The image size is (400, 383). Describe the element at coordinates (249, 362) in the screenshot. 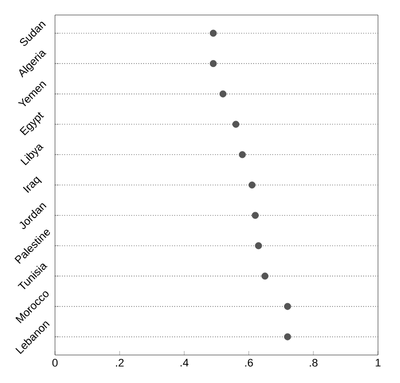

I see `x-tick-label: .6` at that location.